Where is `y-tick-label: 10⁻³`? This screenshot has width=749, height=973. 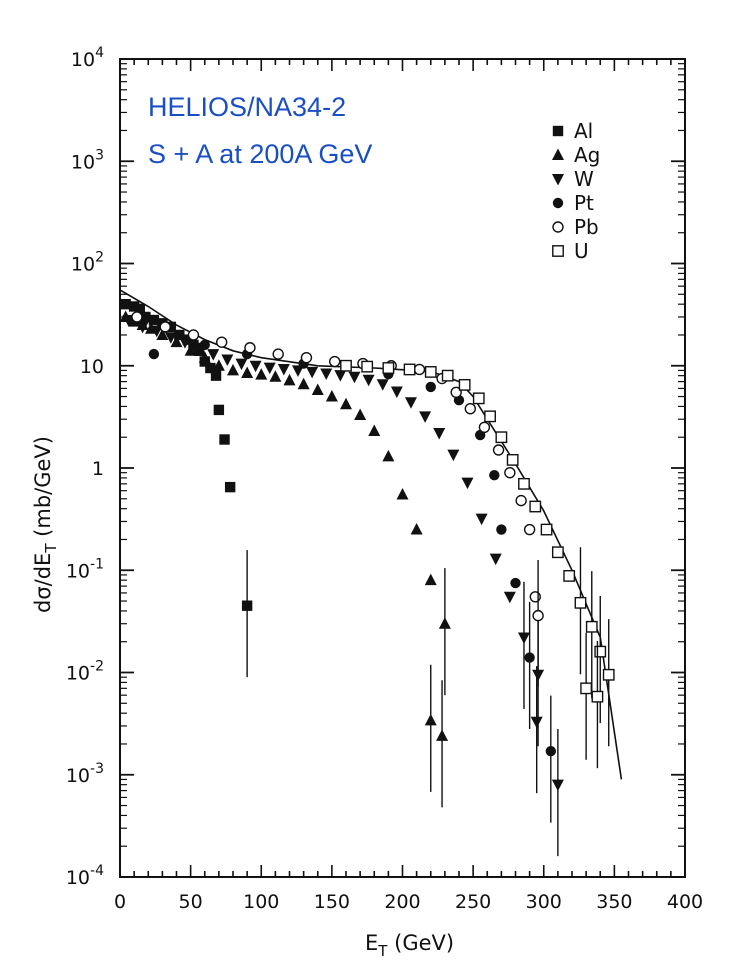
y-tick-label: 10⁻³ is located at coordinates (85, 774).